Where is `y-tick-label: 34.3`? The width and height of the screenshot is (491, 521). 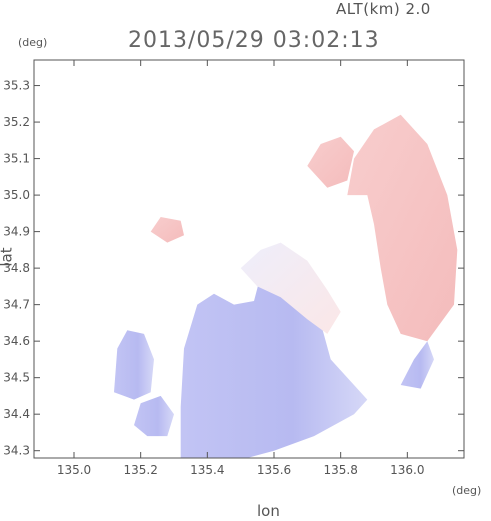
y-tick-label: 34.3 is located at coordinates (16, 451).